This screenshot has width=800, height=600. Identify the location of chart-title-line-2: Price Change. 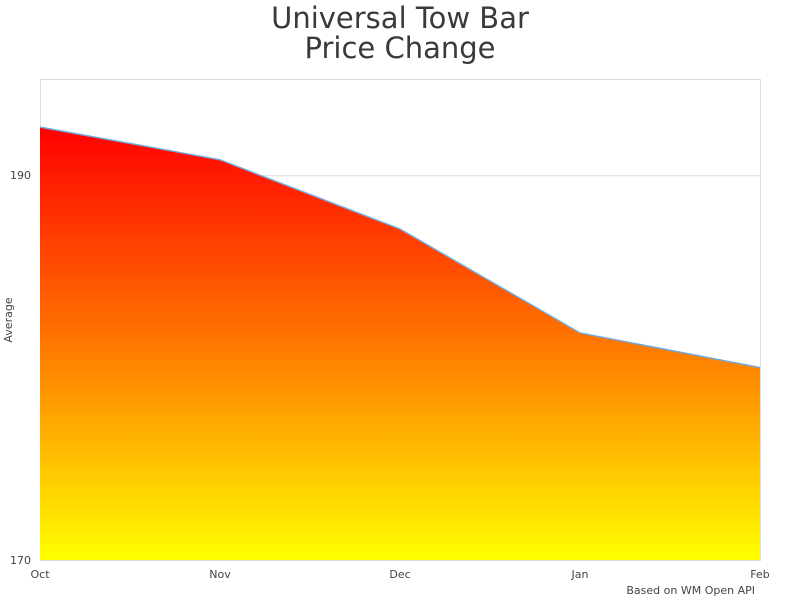
(400, 48).